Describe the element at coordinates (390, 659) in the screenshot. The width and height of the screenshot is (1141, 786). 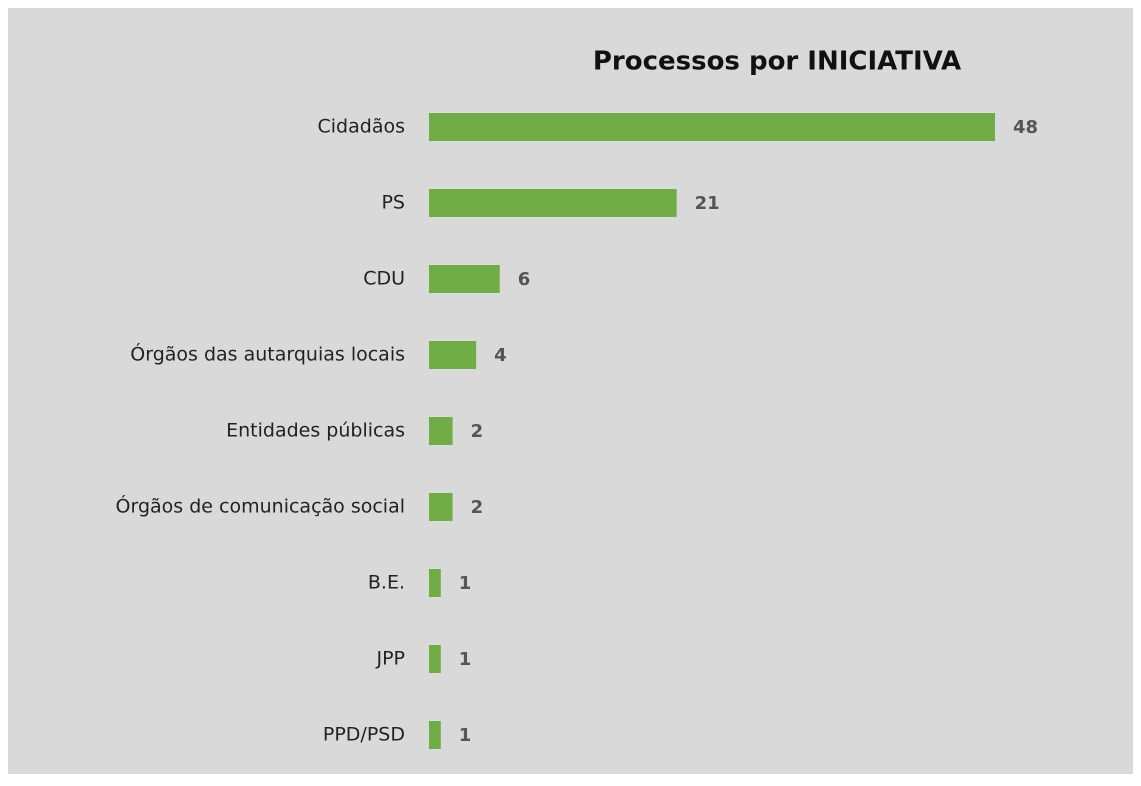
I see `category-label: JPP` at that location.